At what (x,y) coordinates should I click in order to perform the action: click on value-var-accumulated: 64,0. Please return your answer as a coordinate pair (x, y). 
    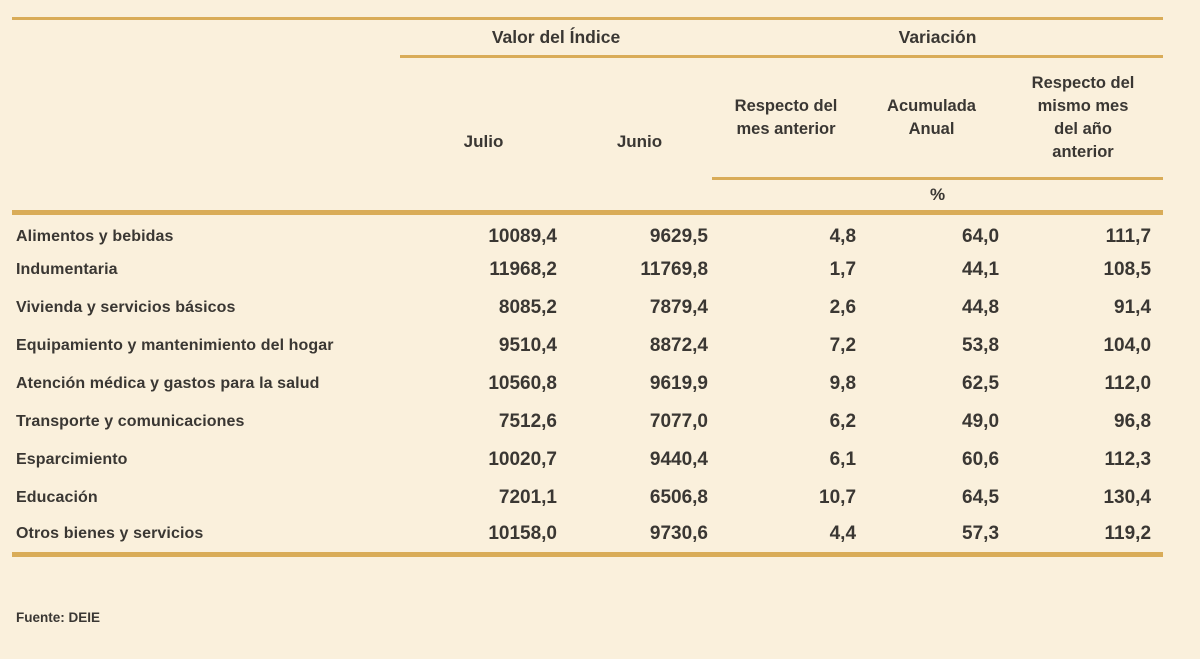
    Looking at the image, I should click on (981, 237).